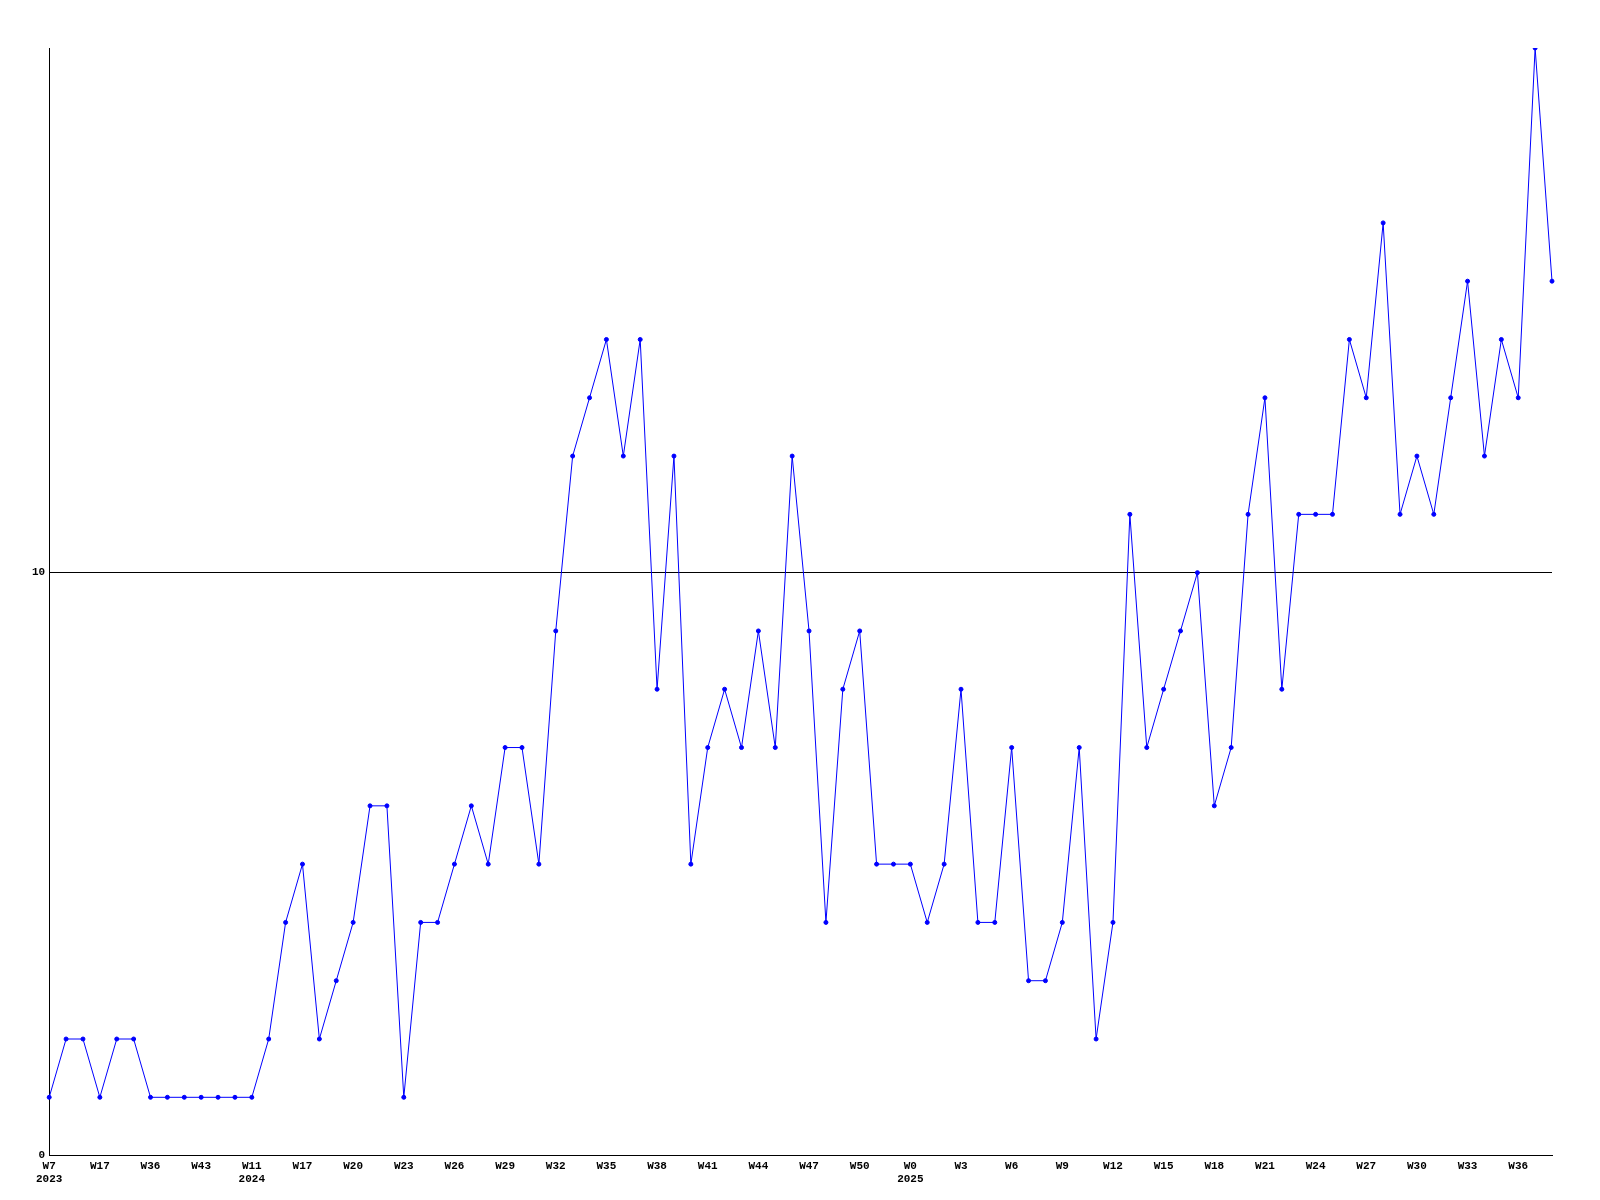 Image resolution: width=1600 pixels, height=1200 pixels. What do you see at coordinates (1163, 1165) in the screenshot?
I see `x-tick-label: W15` at bounding box center [1163, 1165].